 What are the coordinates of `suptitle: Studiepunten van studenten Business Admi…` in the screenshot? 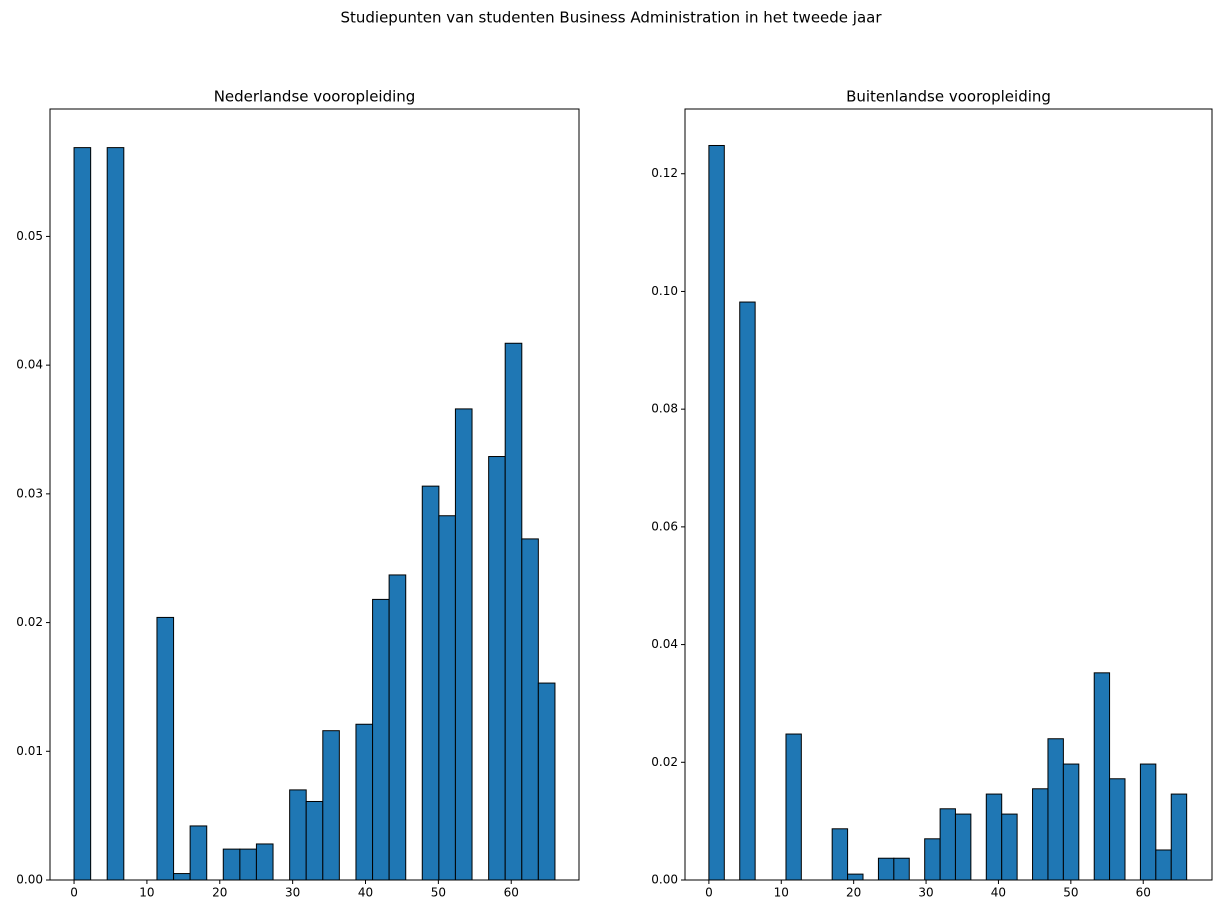 It's located at (611, 18).